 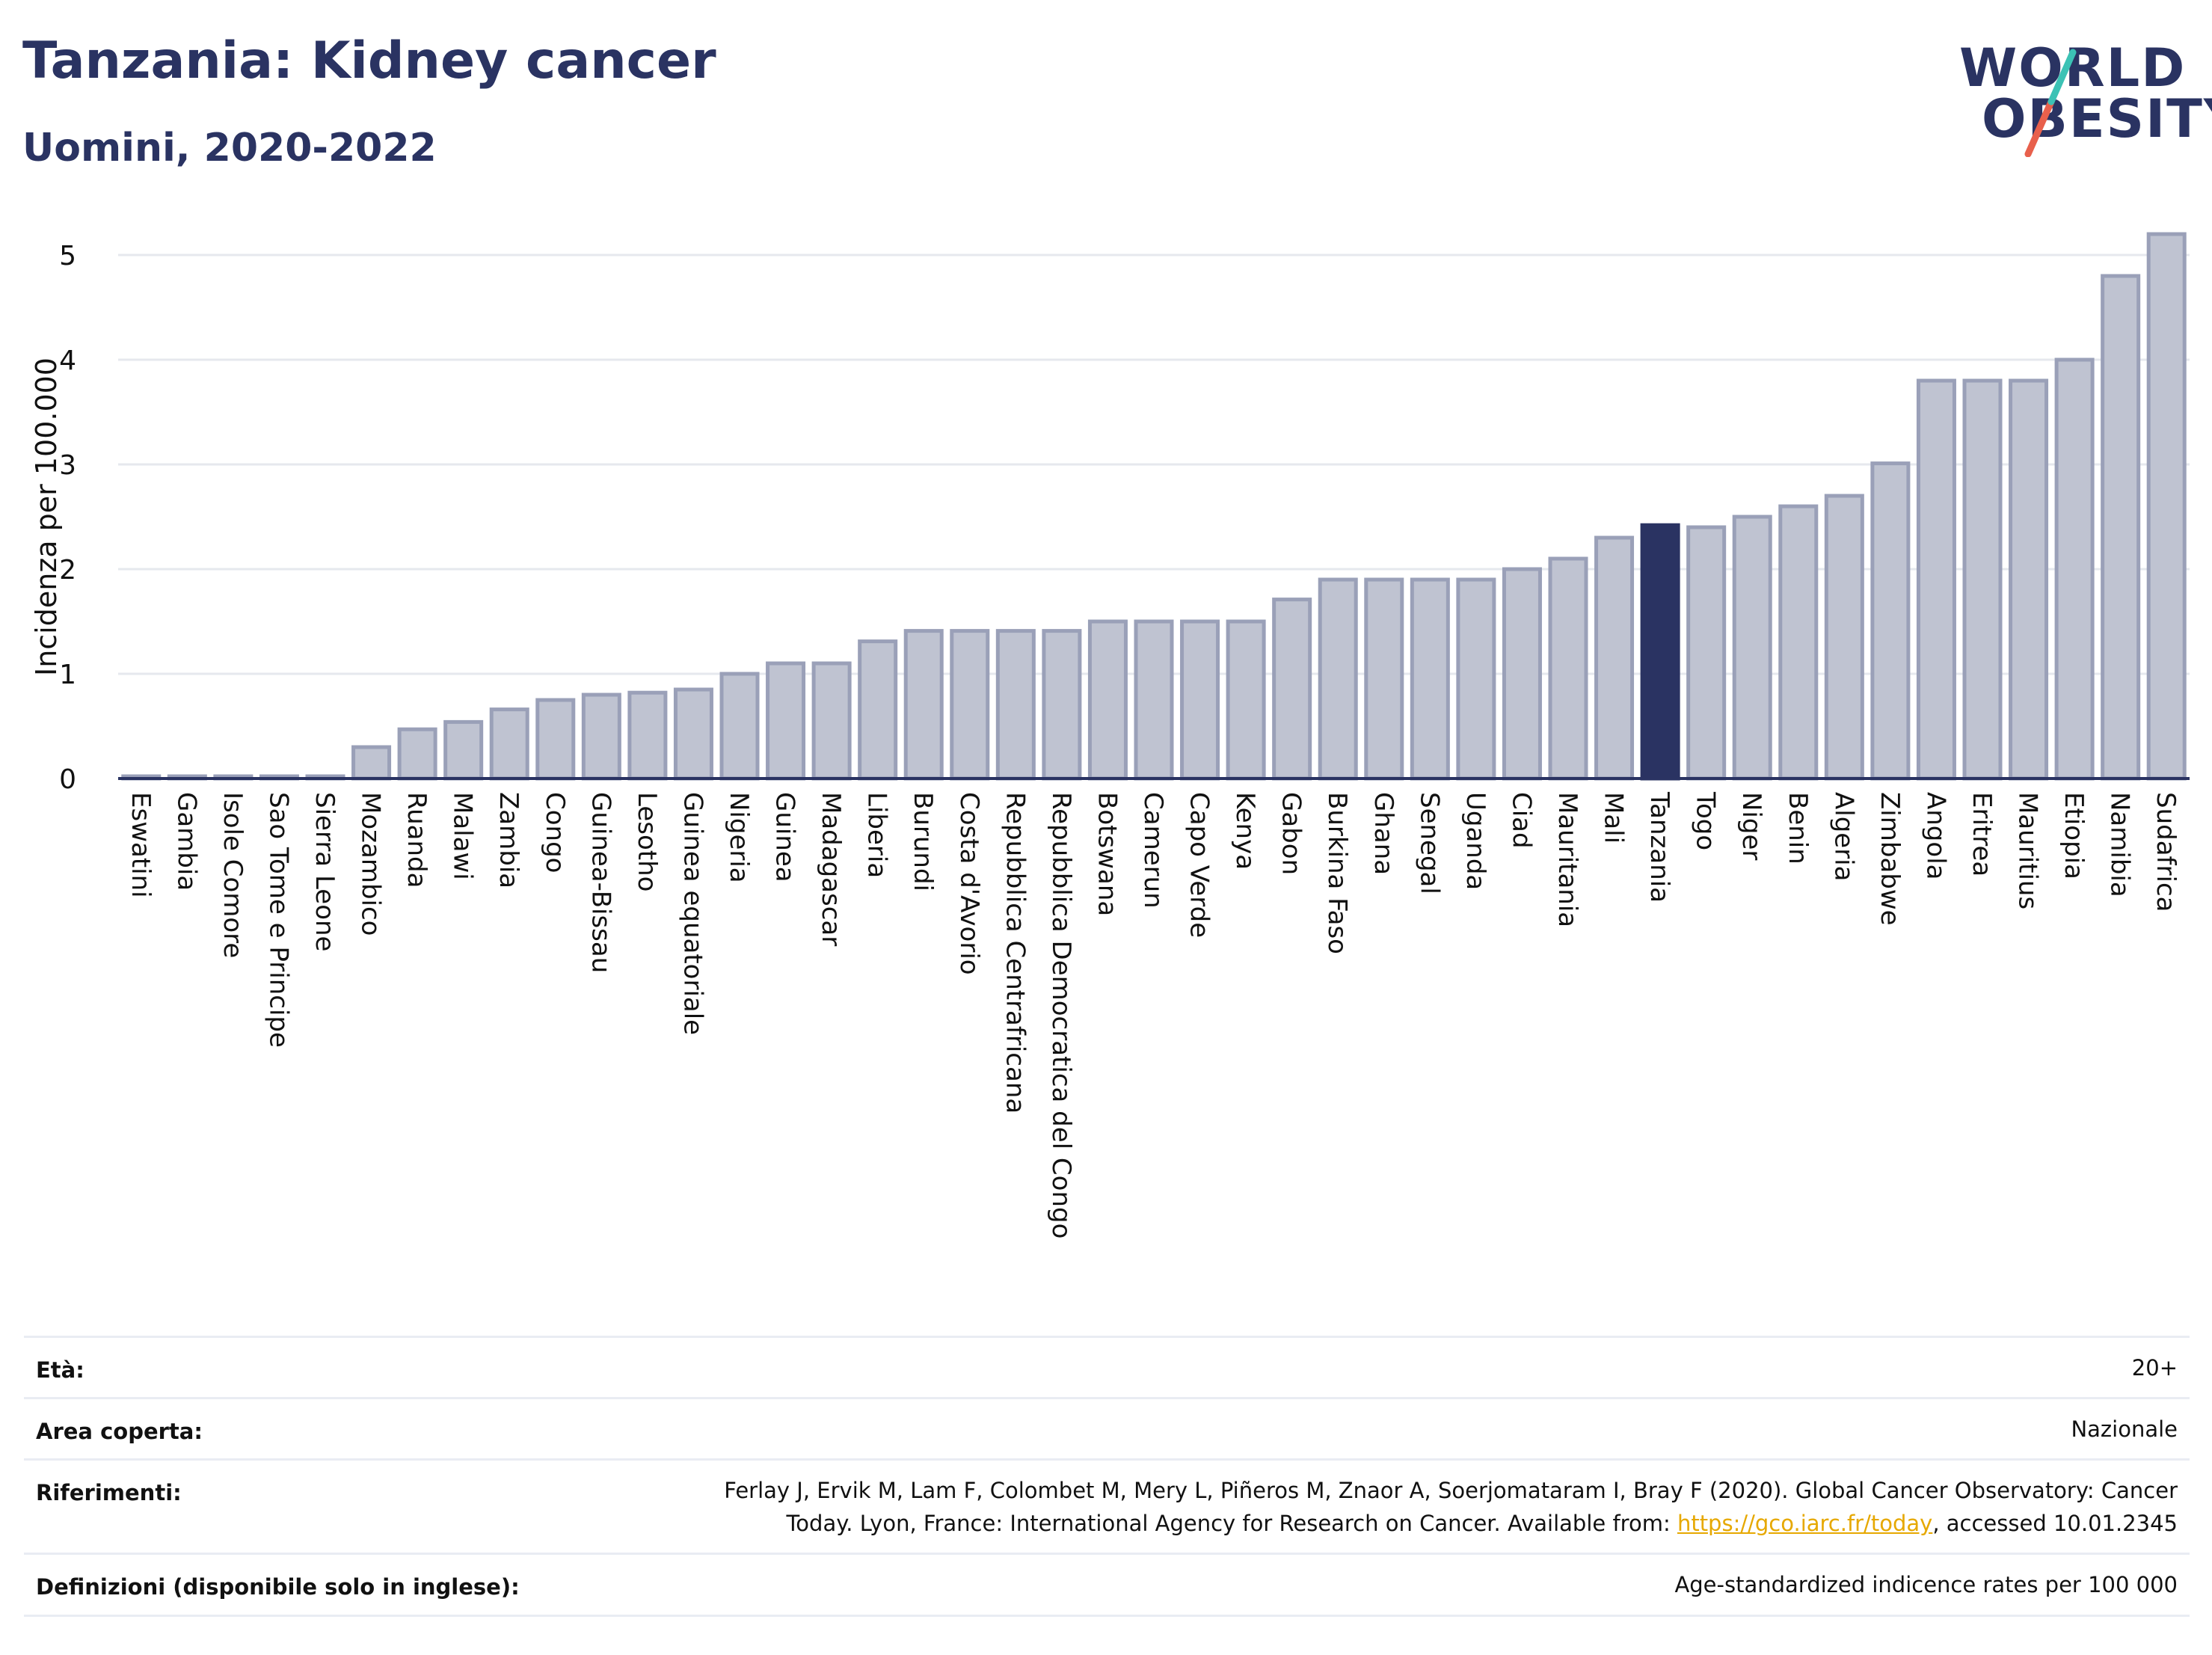 What do you see at coordinates (2154, 1368) in the screenshot?
I see `info-age-value: 20+` at bounding box center [2154, 1368].